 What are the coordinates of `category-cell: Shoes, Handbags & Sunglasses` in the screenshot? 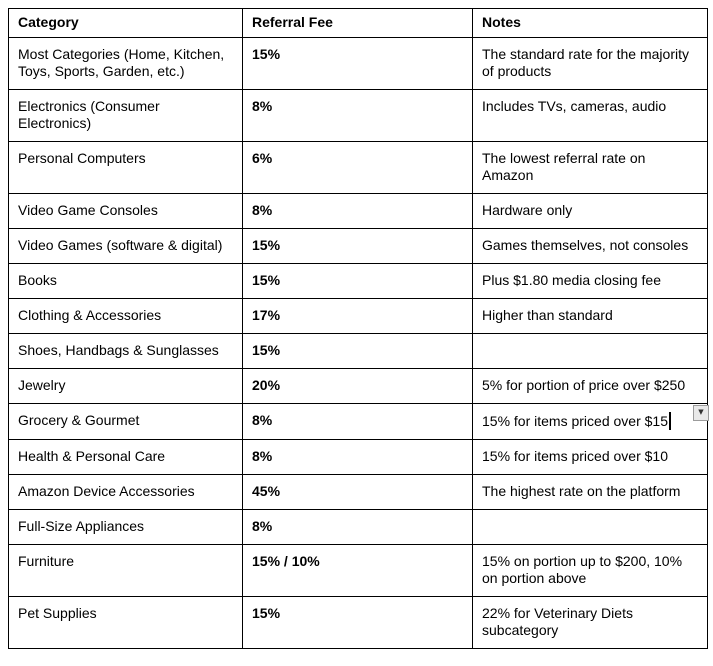 It's located at (125, 351).